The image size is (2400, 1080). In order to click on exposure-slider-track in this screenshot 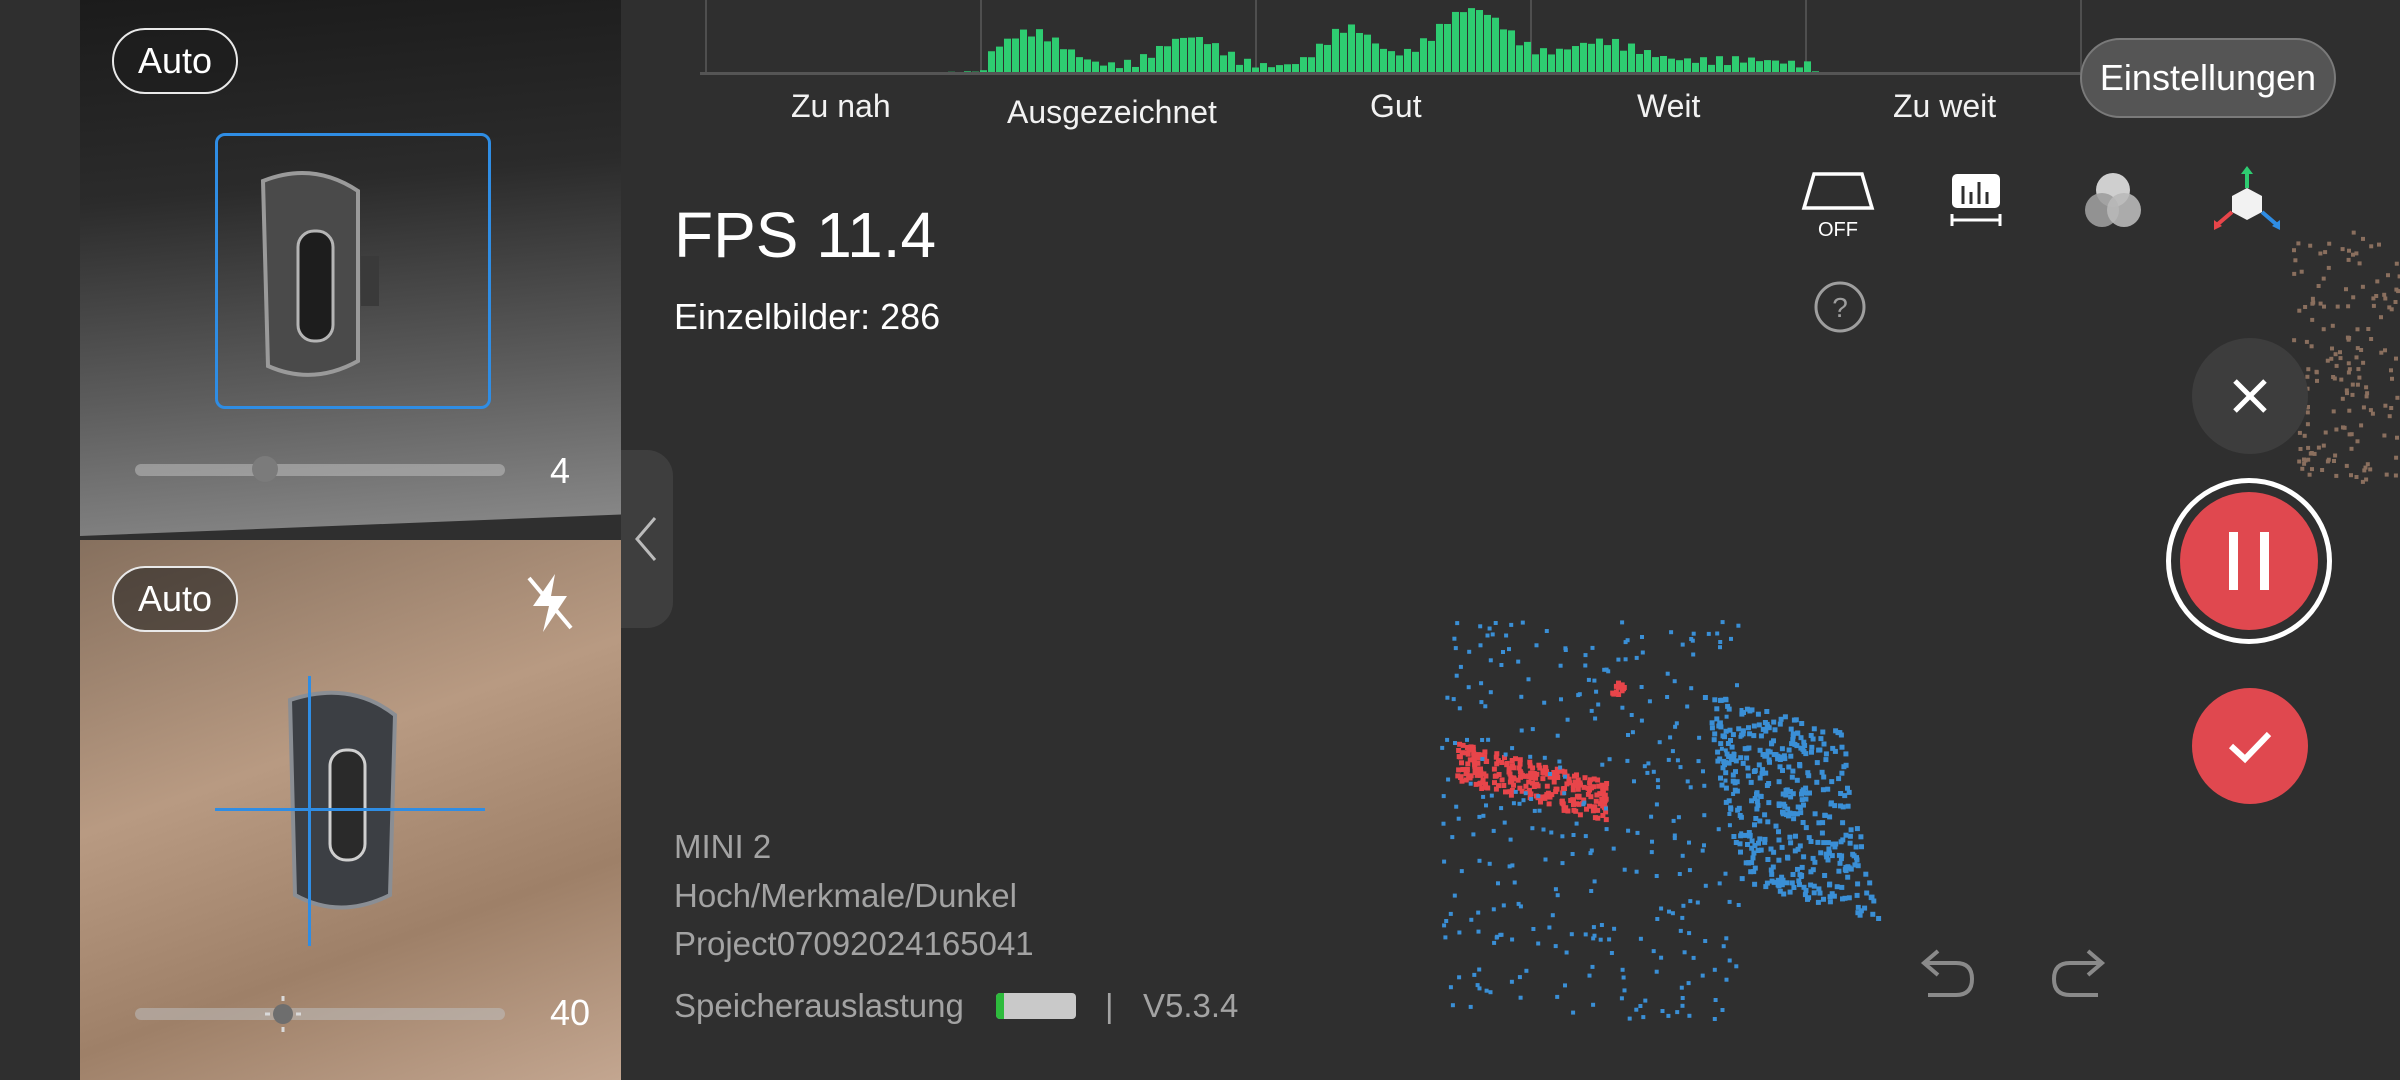, I will do `click(320, 470)`.